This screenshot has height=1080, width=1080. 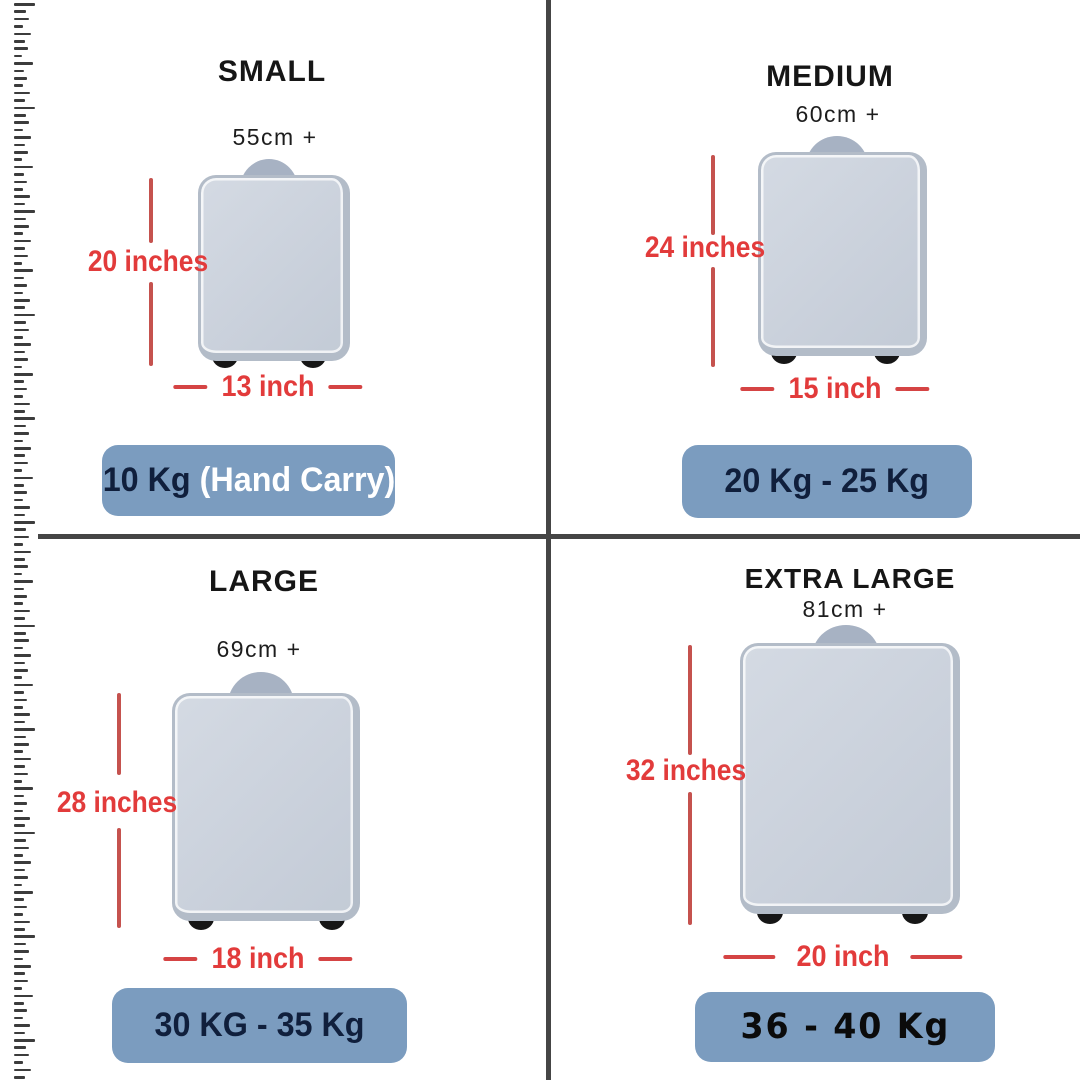 What do you see at coordinates (148, 261) in the screenshot?
I see `height-label: 20 inches` at bounding box center [148, 261].